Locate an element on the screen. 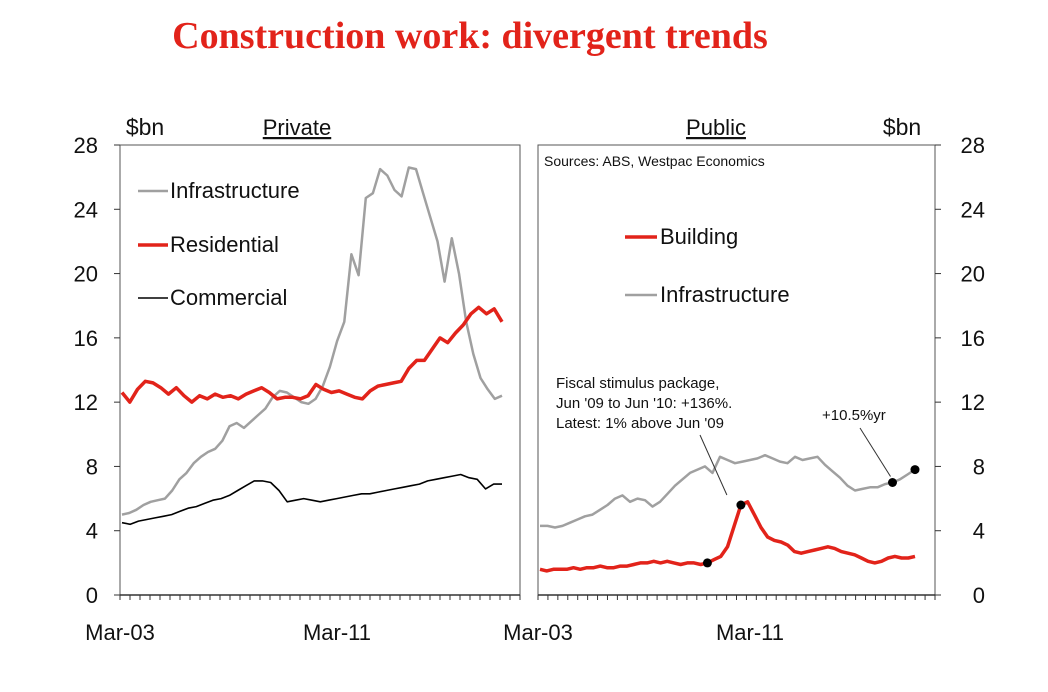 This screenshot has width=1048, height=692. legend-label: Residential is located at coordinates (224, 244).